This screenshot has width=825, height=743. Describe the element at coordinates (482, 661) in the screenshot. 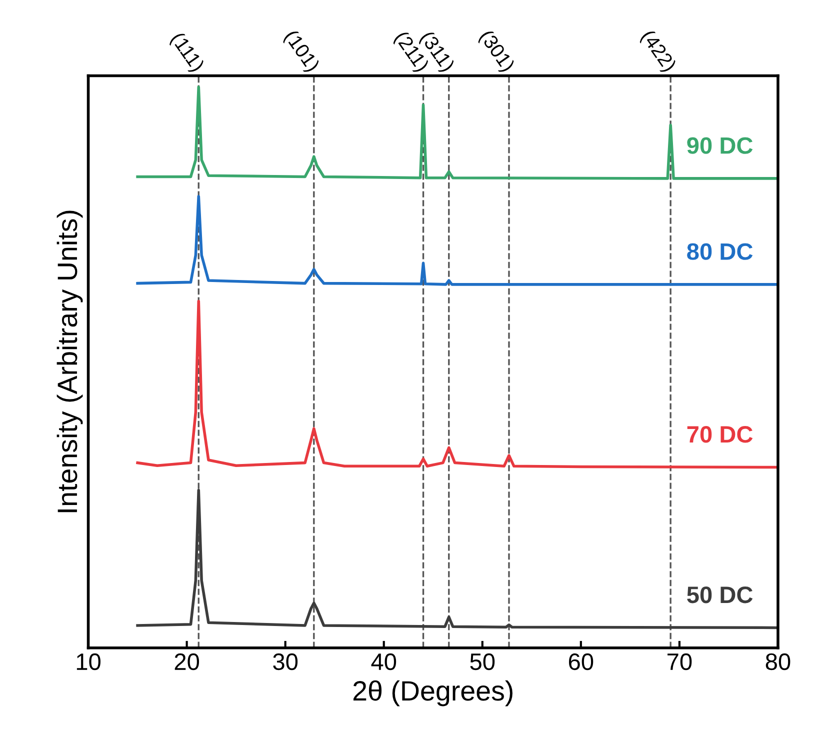

I see `x-tick-label: 50` at that location.